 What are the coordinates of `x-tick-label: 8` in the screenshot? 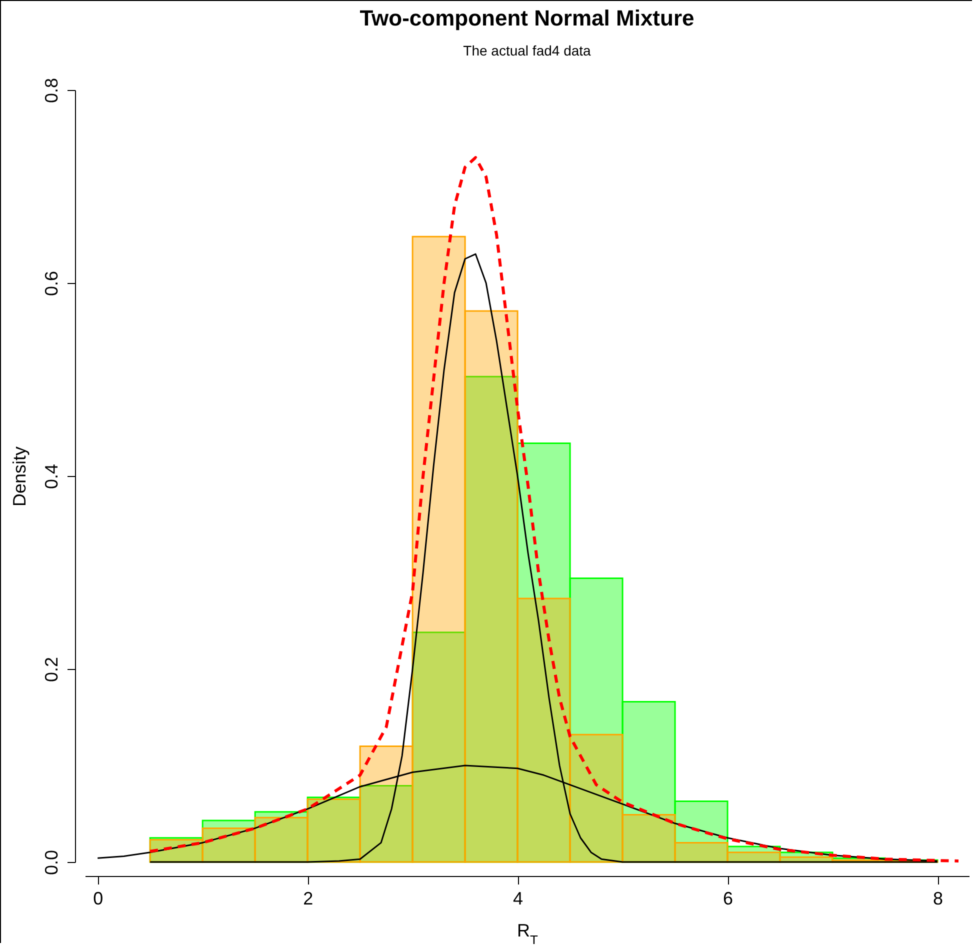 It's located at (938, 898).